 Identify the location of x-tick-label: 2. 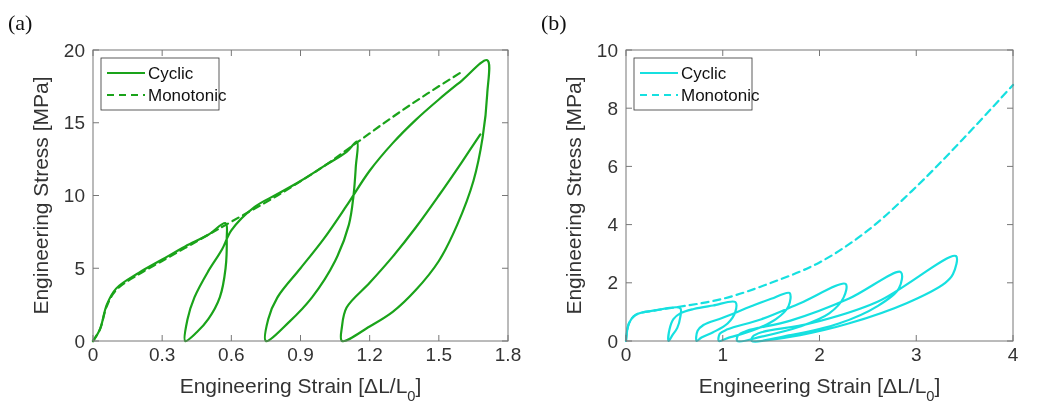
(819, 354).